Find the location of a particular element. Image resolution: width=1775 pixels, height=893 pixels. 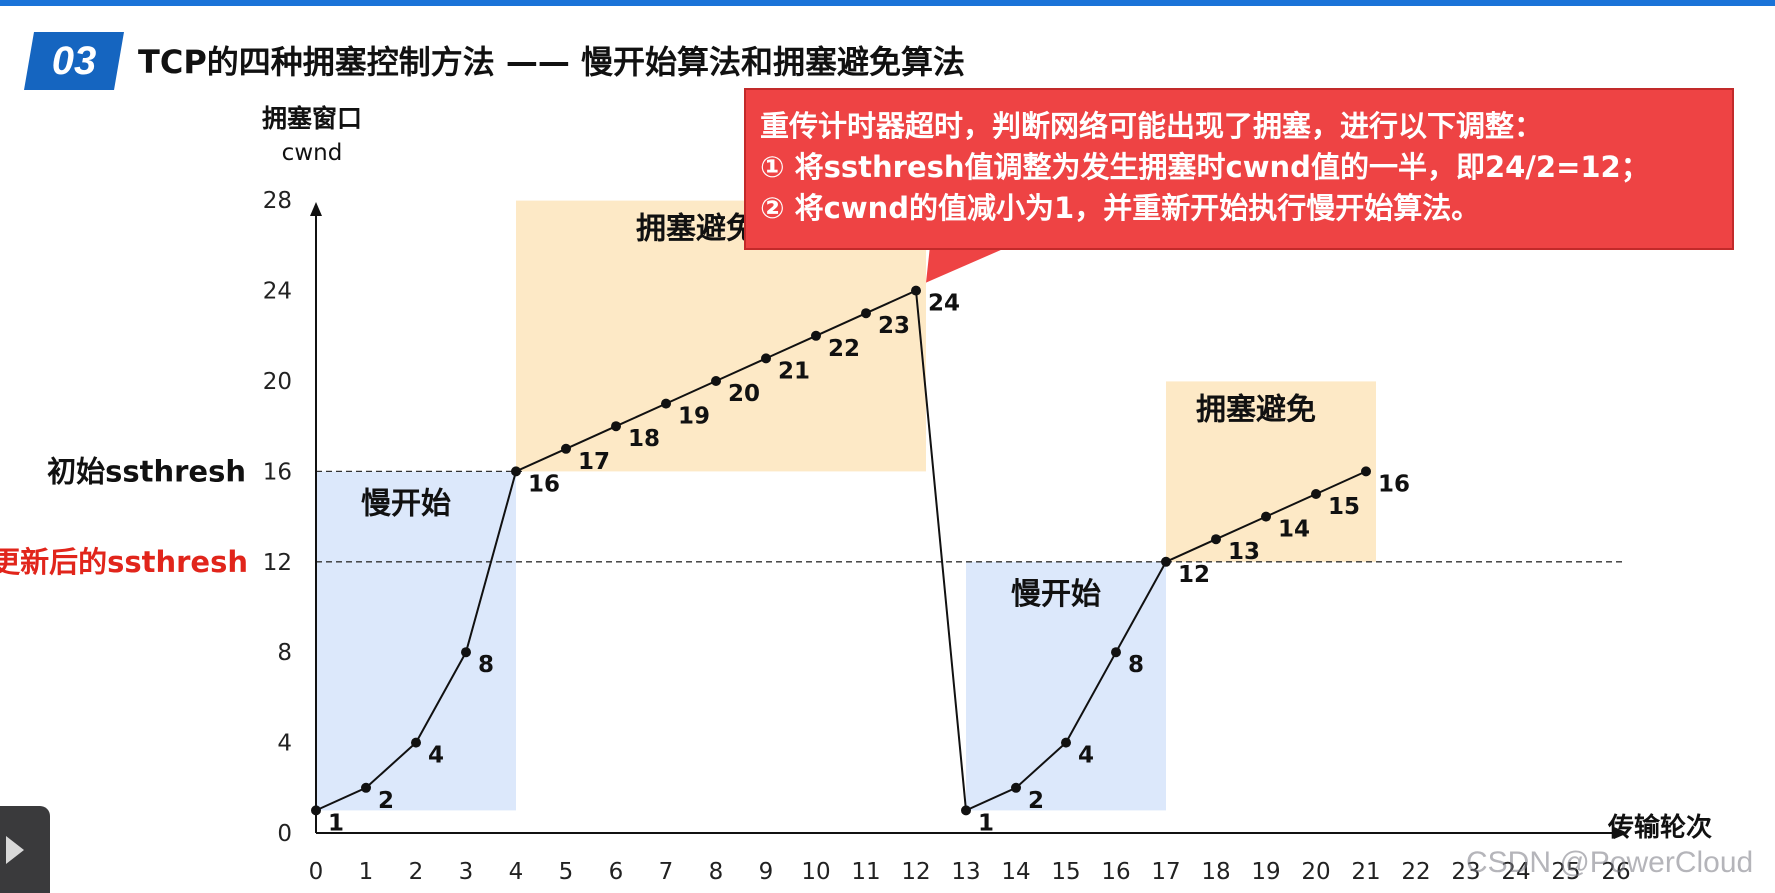

x-tick-label: 11 is located at coordinates (865, 872).